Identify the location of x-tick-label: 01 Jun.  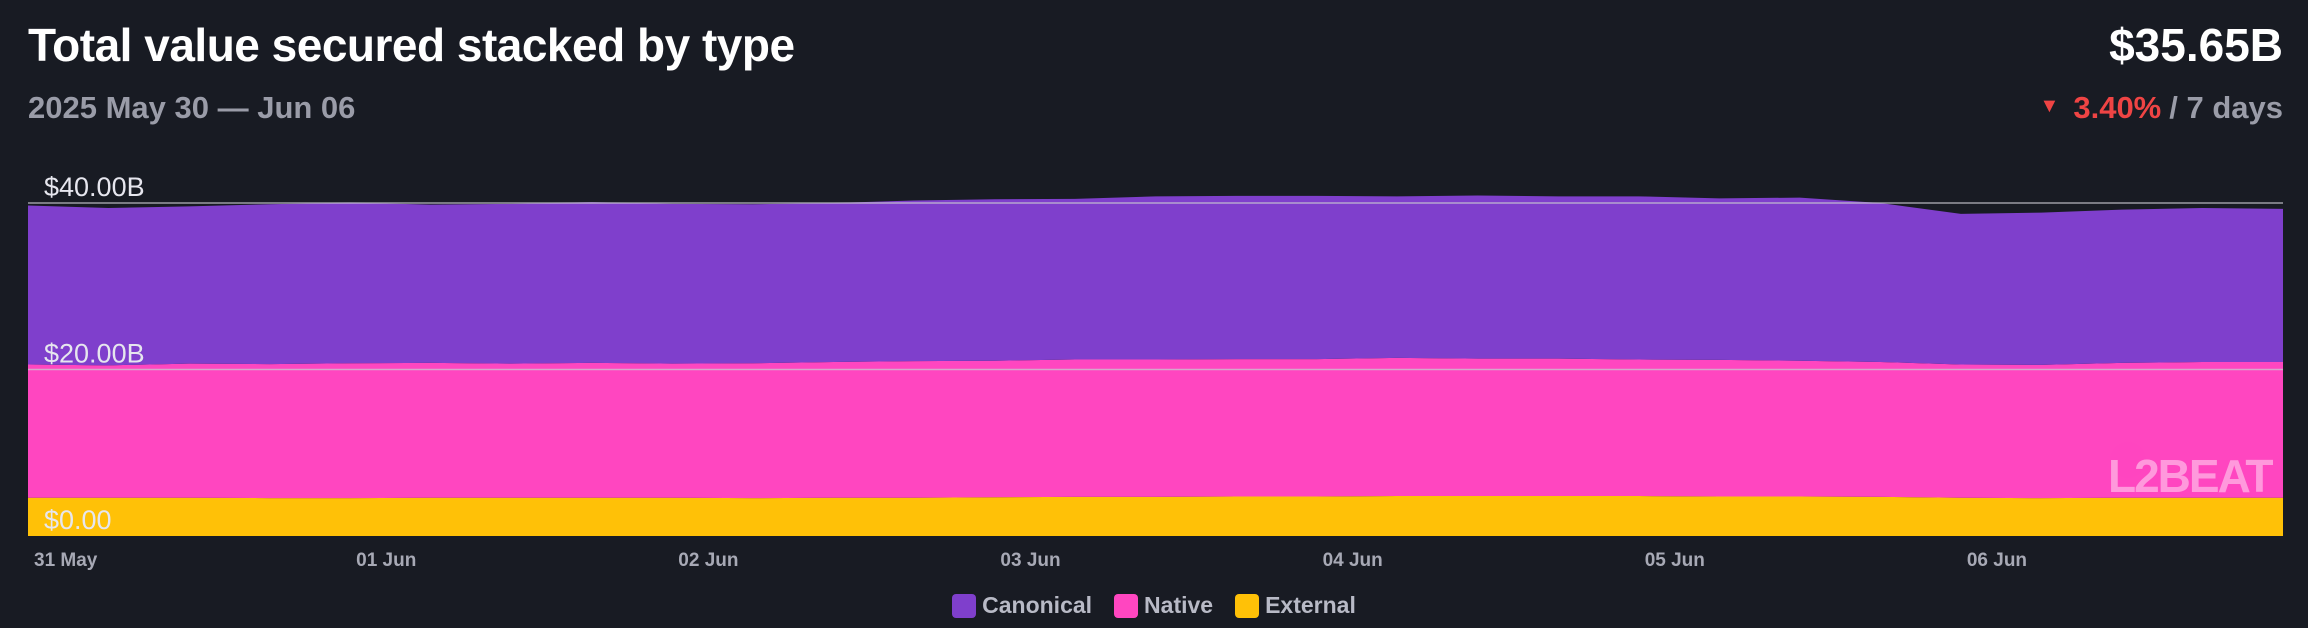
(386, 560).